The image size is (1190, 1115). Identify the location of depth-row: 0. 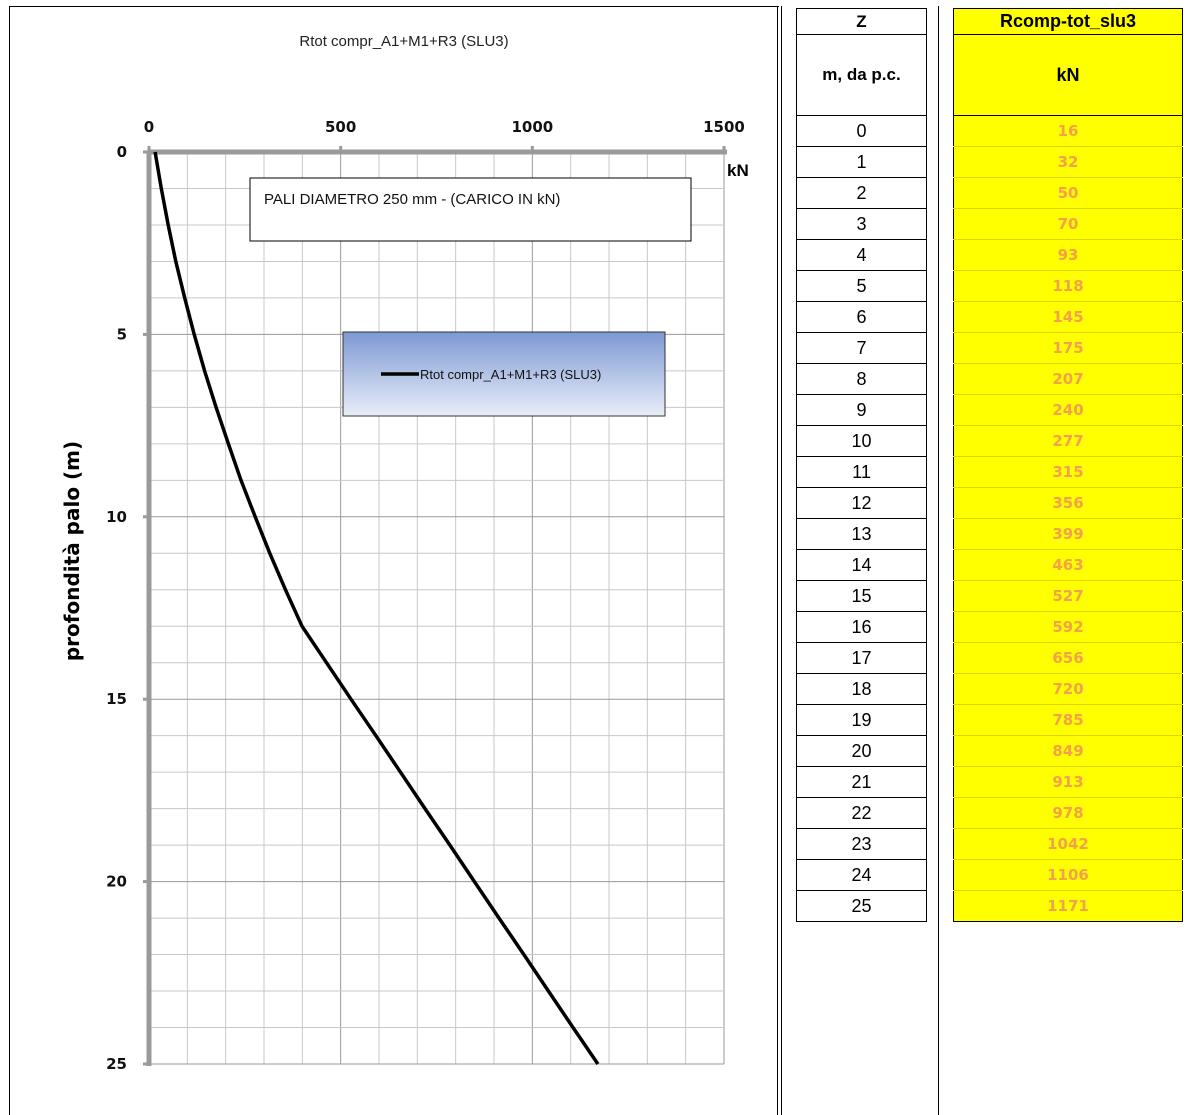
(861, 131).